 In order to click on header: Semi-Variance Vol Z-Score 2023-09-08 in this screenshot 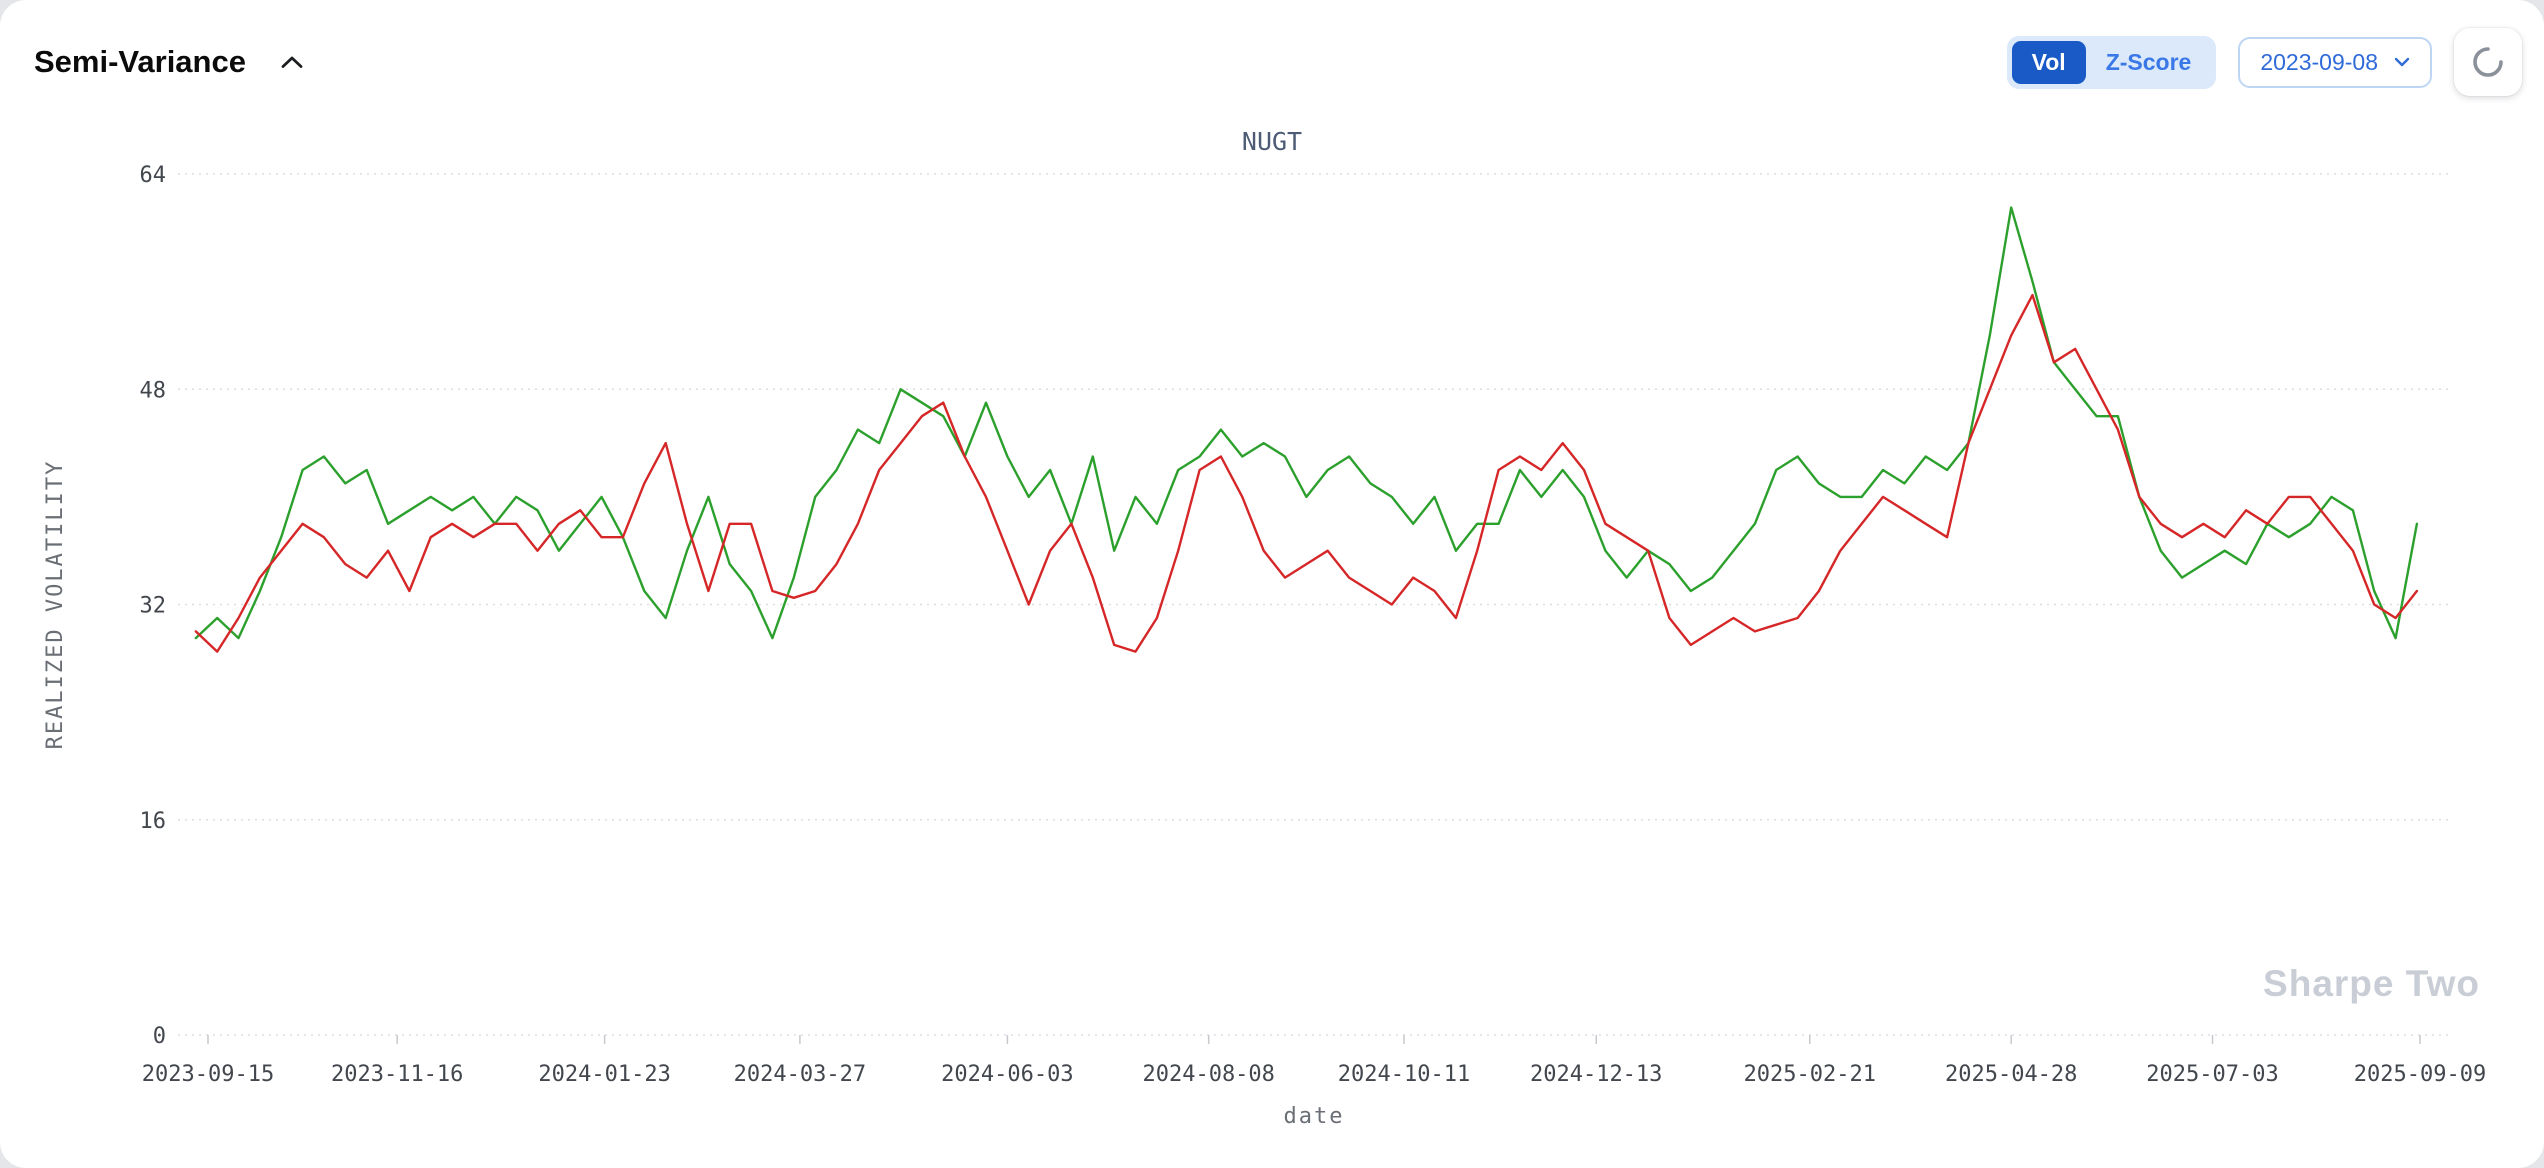, I will do `click(1272, 55)`.